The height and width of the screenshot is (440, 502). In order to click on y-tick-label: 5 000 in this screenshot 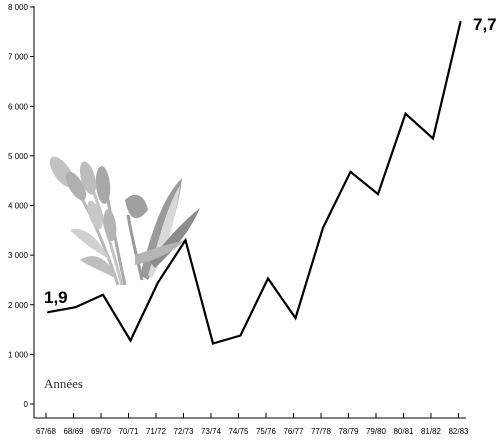, I will do `click(18, 156)`.